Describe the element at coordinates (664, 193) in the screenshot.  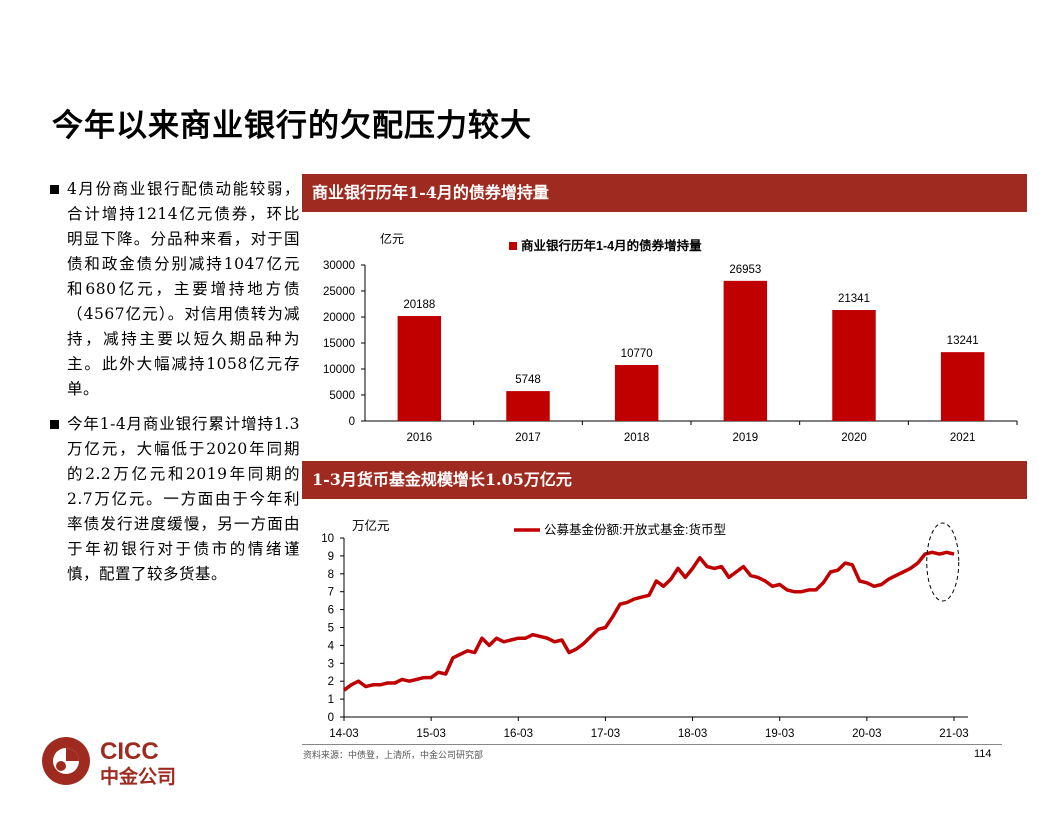
I see `bar-chart-panel-title: 商业银行历年1-4月的债券增持量` at that location.